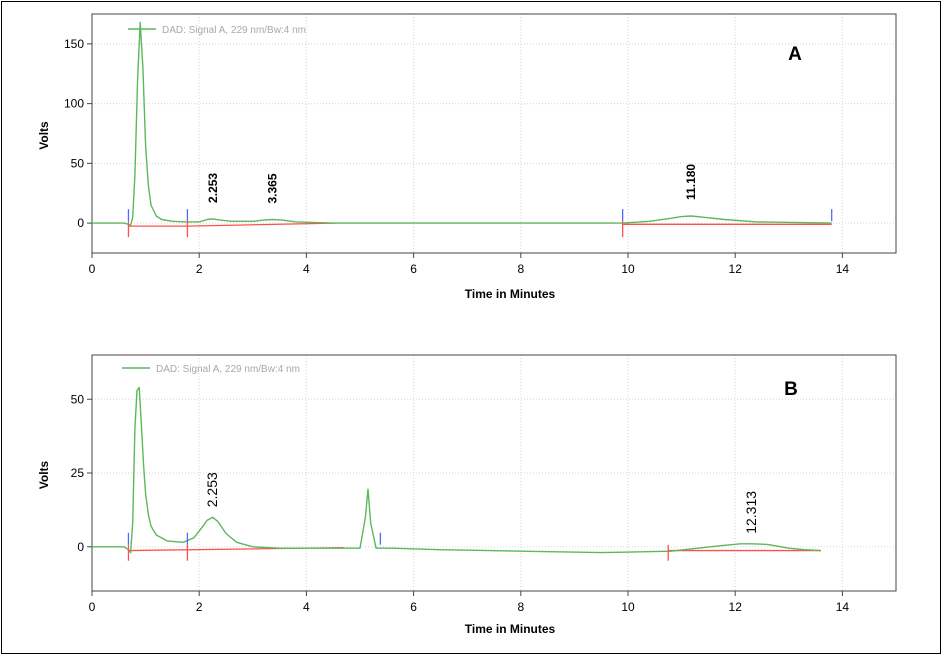  Describe the element at coordinates (78, 473) in the screenshot. I see `y-tick-label: 25` at that location.